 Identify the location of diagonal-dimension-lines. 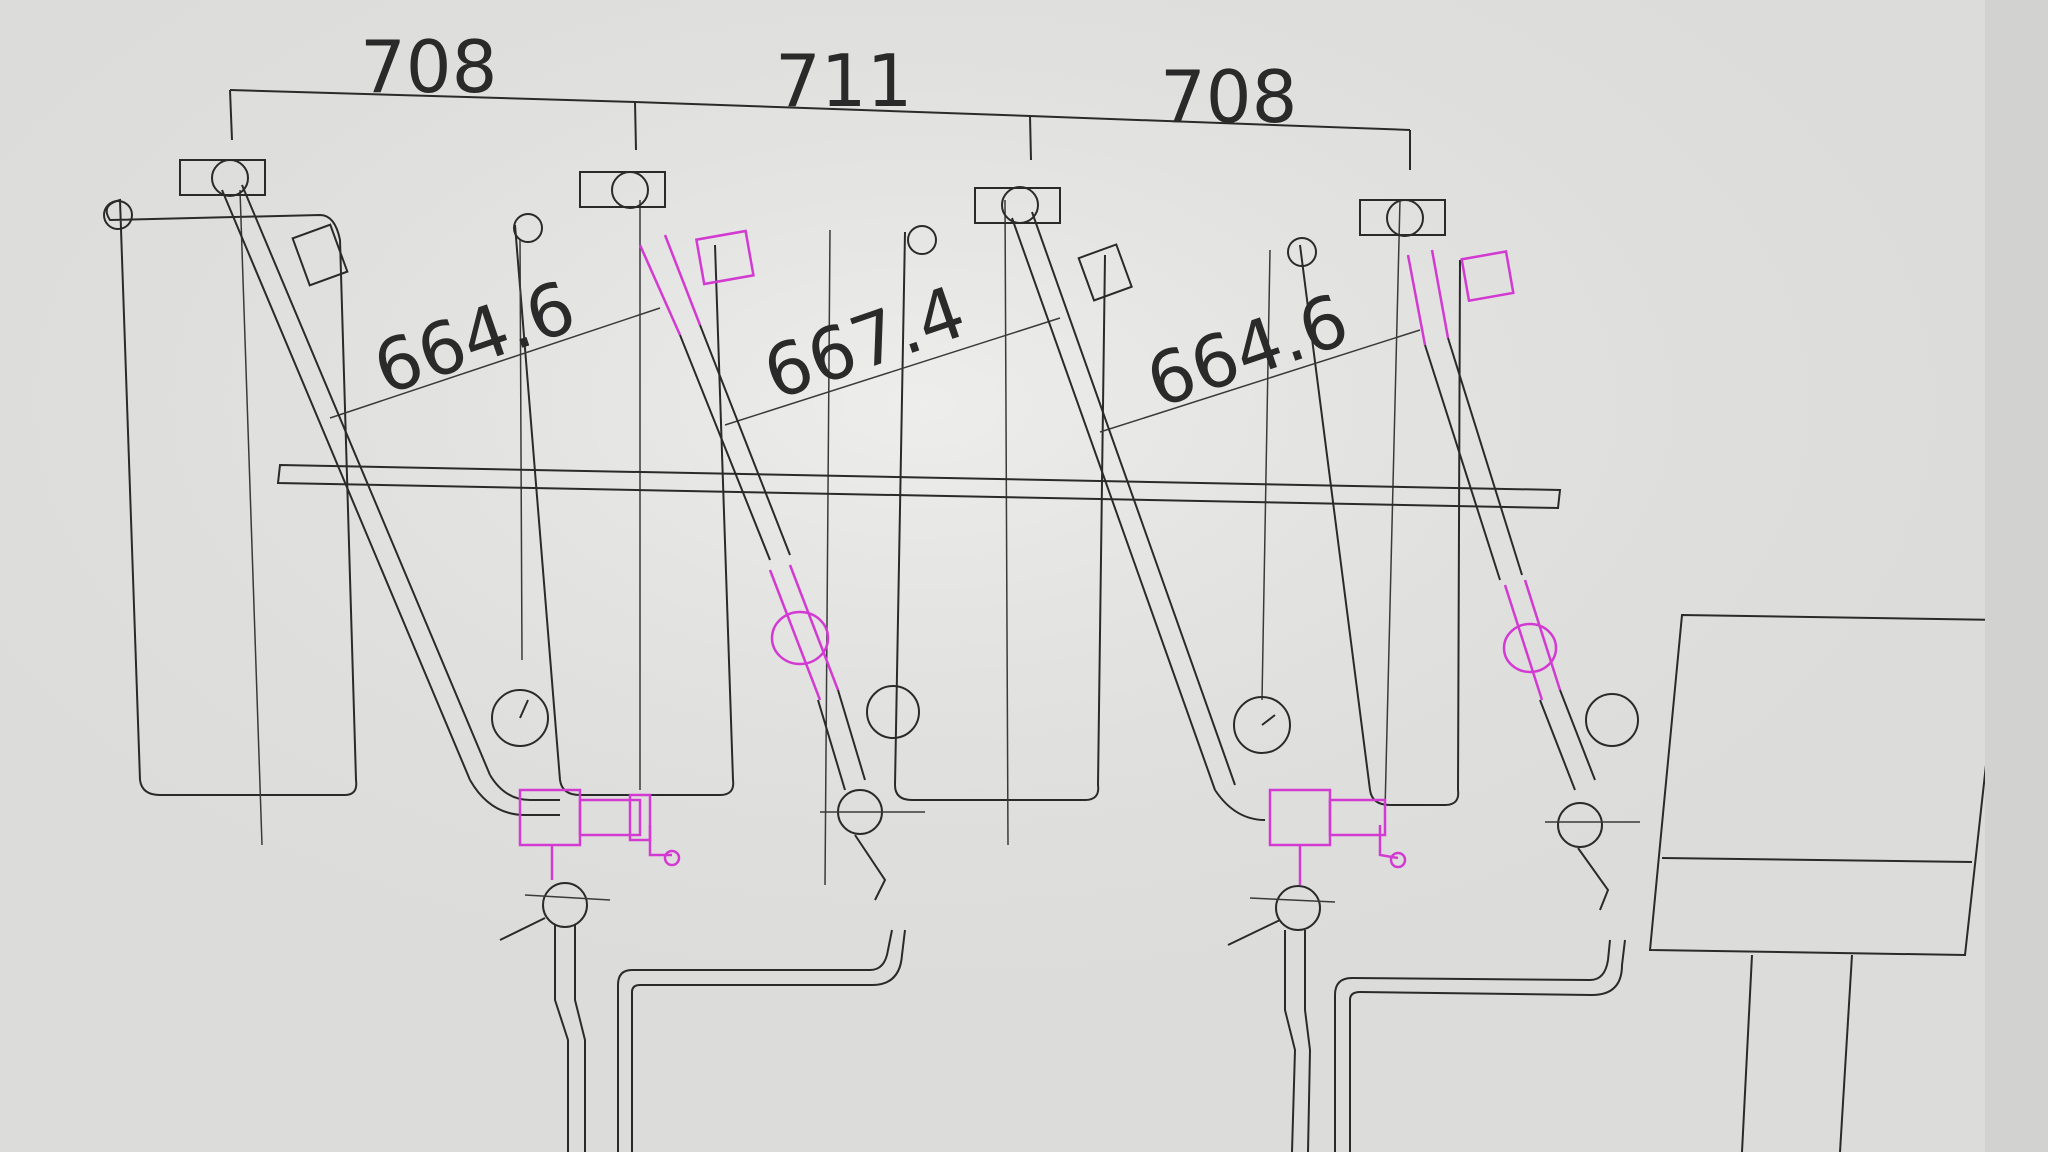
(875, 370).